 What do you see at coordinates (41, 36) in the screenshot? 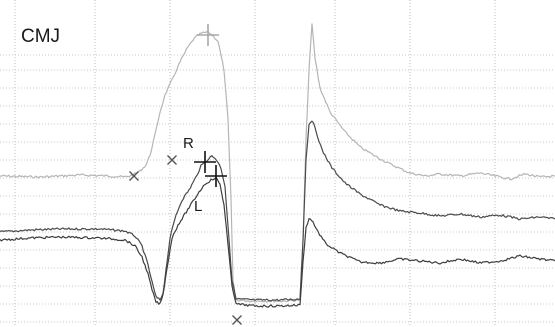
I see `chart-title: CMJ` at bounding box center [41, 36].